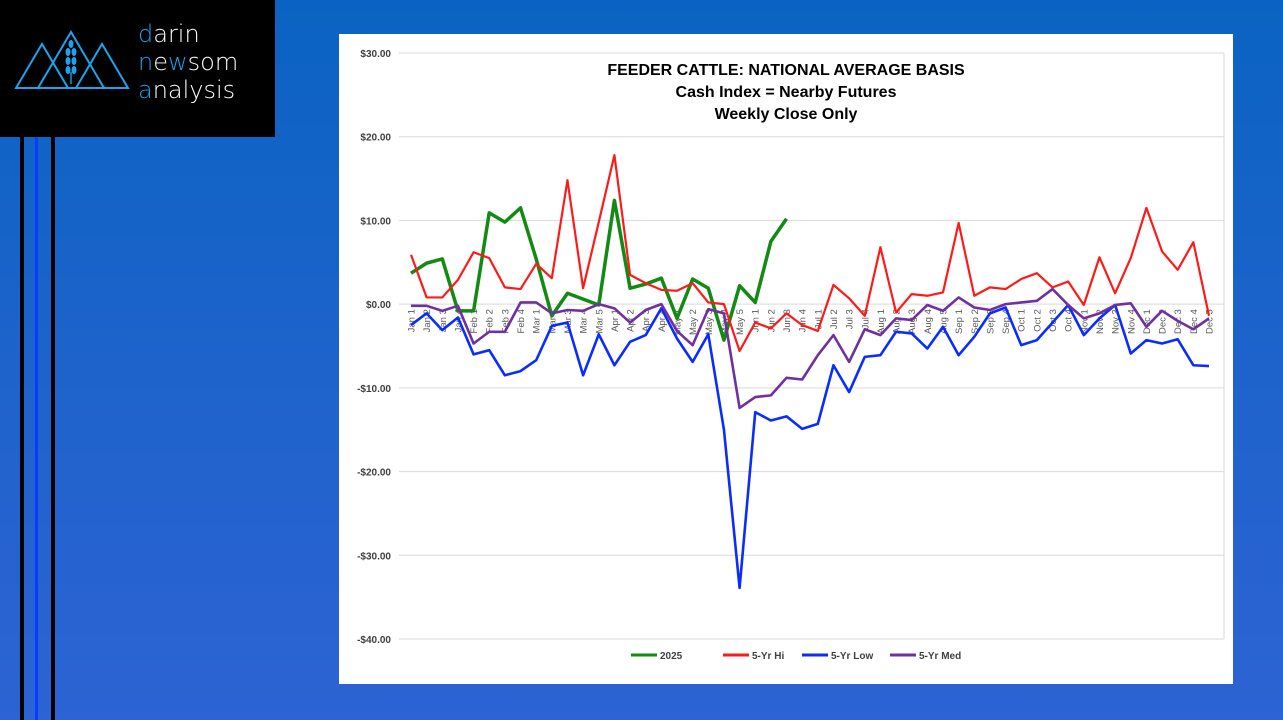 Image resolution: width=1283 pixels, height=720 pixels. Describe the element at coordinates (1084, 321) in the screenshot. I see `x-tick-label: Nov 1` at that location.